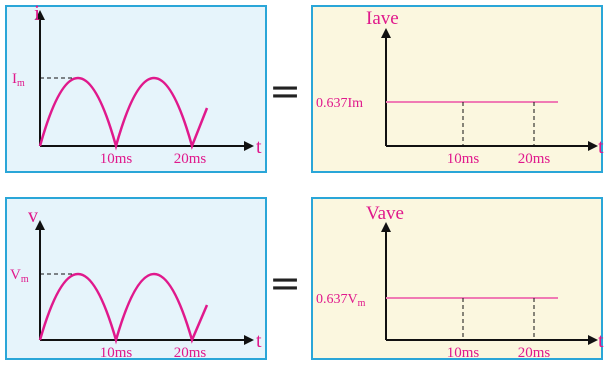 This screenshot has width=609, height=365. Describe the element at coordinates (382, 18) in the screenshot. I see `y-axis-label: Iave` at that location.